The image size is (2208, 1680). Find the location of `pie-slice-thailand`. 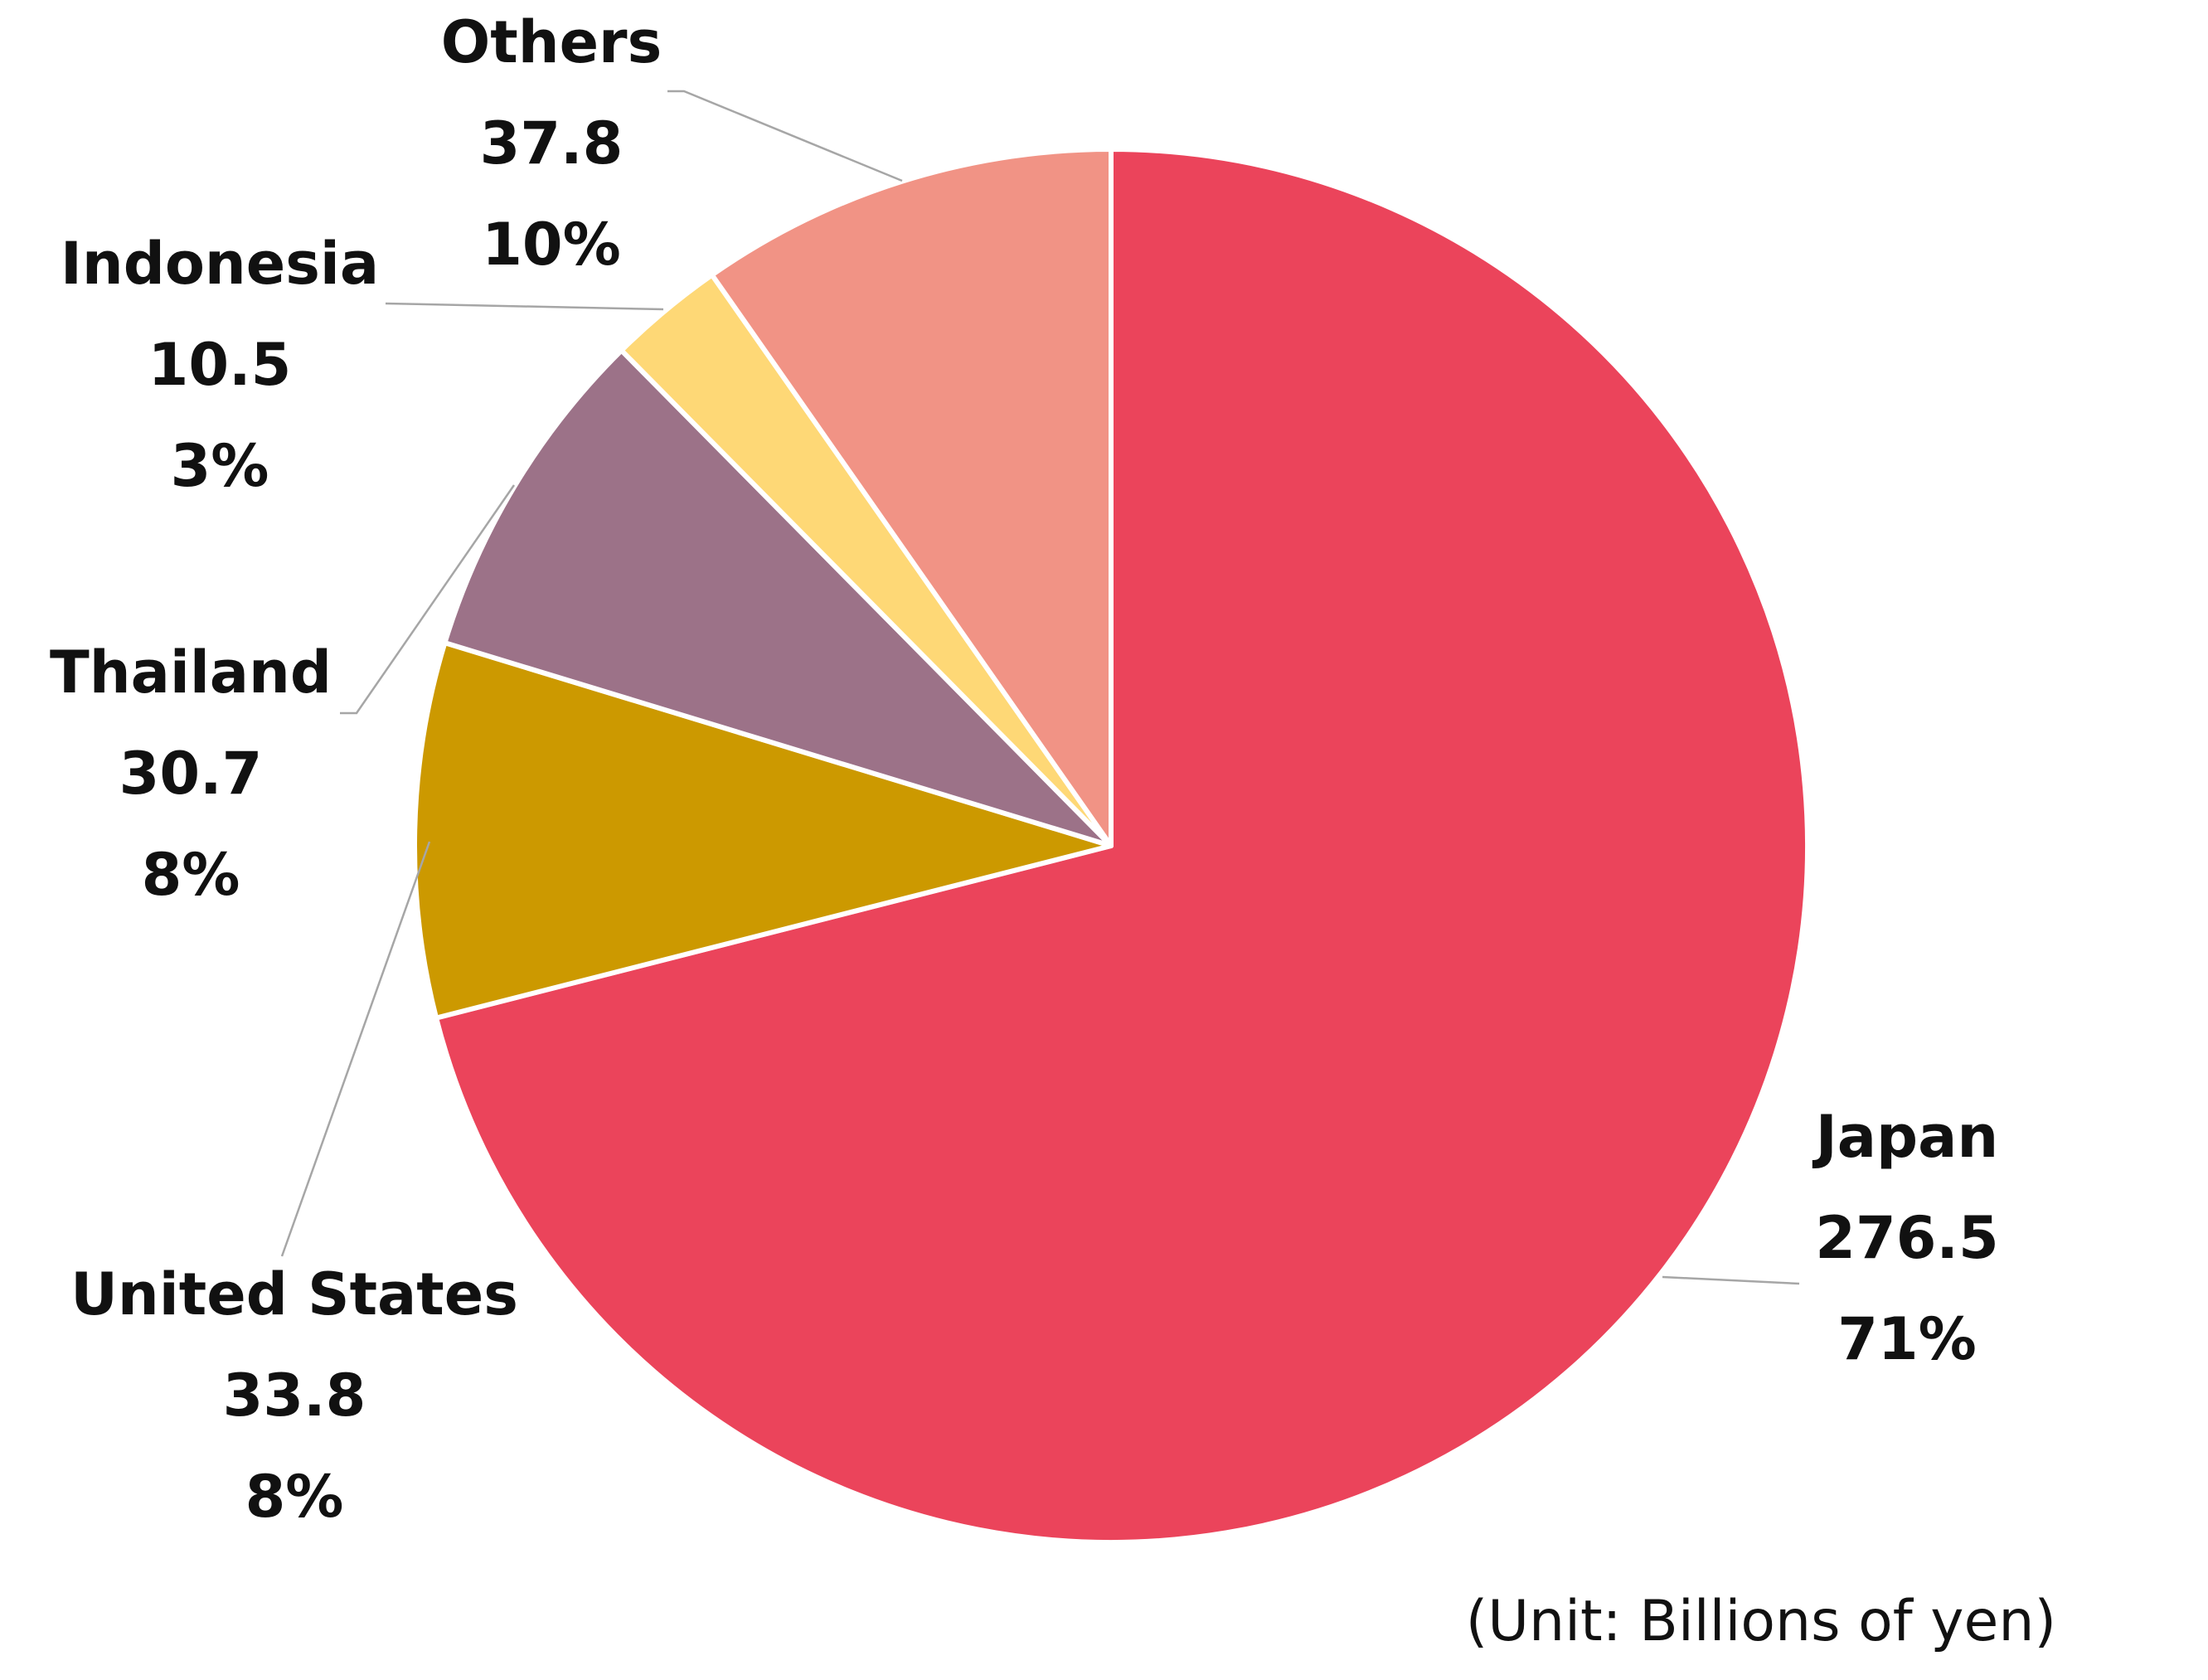

pie-slice-thailand is located at coordinates (778, 597).